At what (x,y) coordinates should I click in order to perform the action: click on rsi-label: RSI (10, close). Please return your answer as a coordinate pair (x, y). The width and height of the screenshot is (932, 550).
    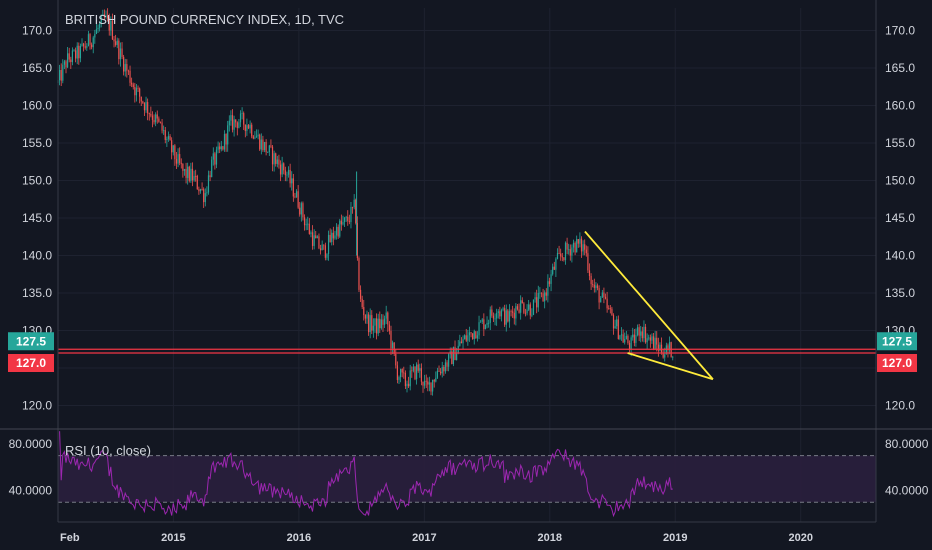
    Looking at the image, I should click on (108, 450).